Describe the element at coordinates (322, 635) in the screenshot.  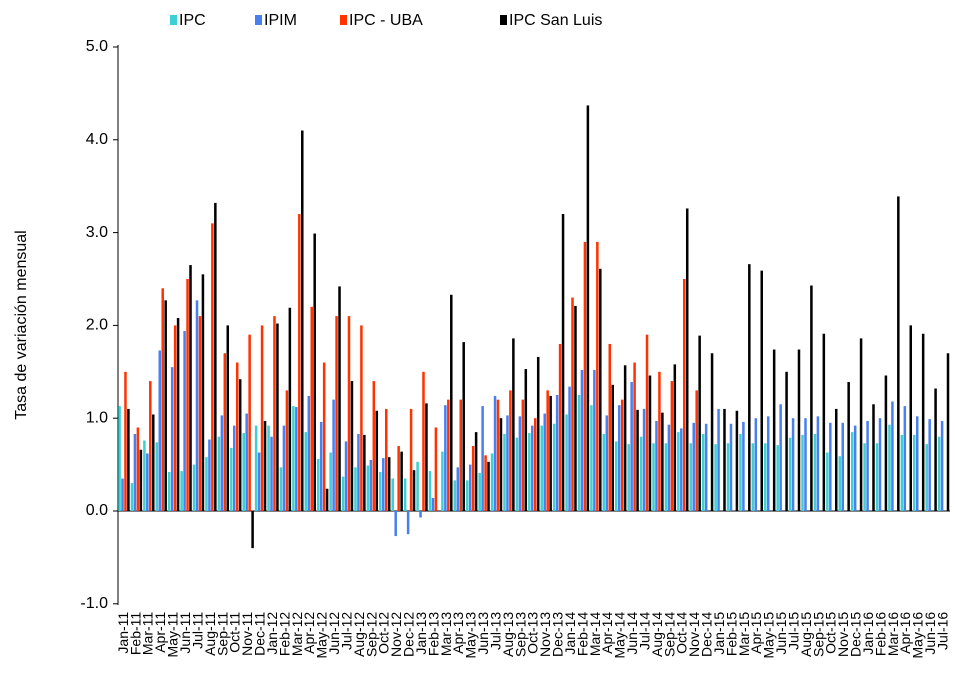
I see `x-tick-label: May-12` at that location.